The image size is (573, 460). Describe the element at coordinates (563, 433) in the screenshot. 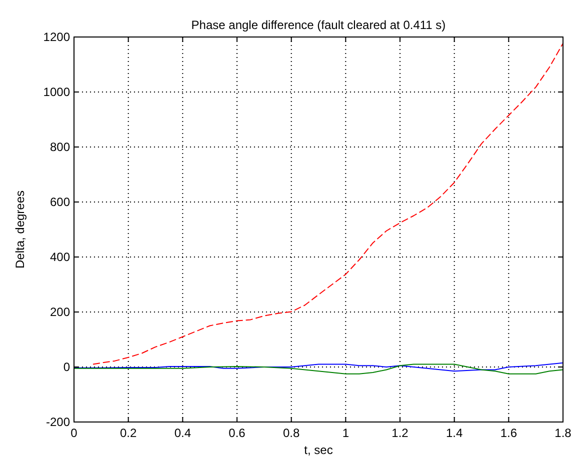

I see `x-tick-label: 1.8` at that location.